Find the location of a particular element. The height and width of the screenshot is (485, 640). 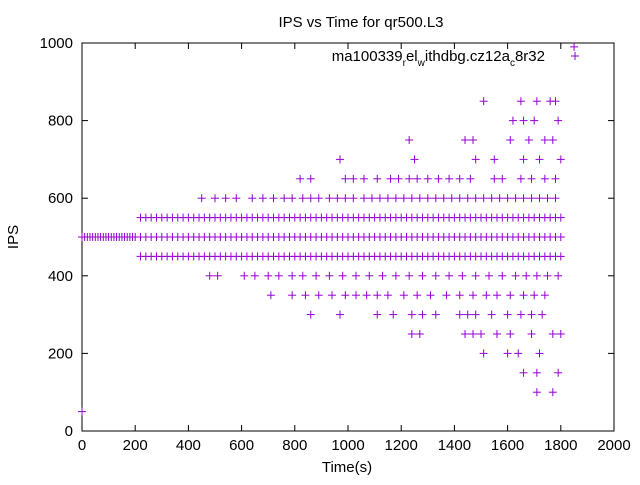

y-tick-label: 800 is located at coordinates (60, 121).